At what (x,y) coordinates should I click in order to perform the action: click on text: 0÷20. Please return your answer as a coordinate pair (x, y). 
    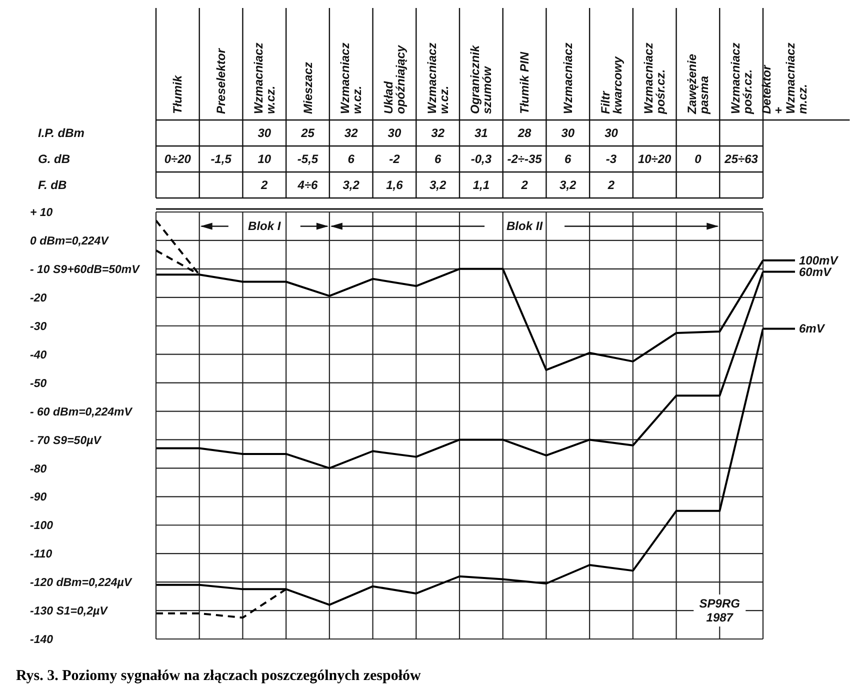
    Looking at the image, I should click on (178, 159).